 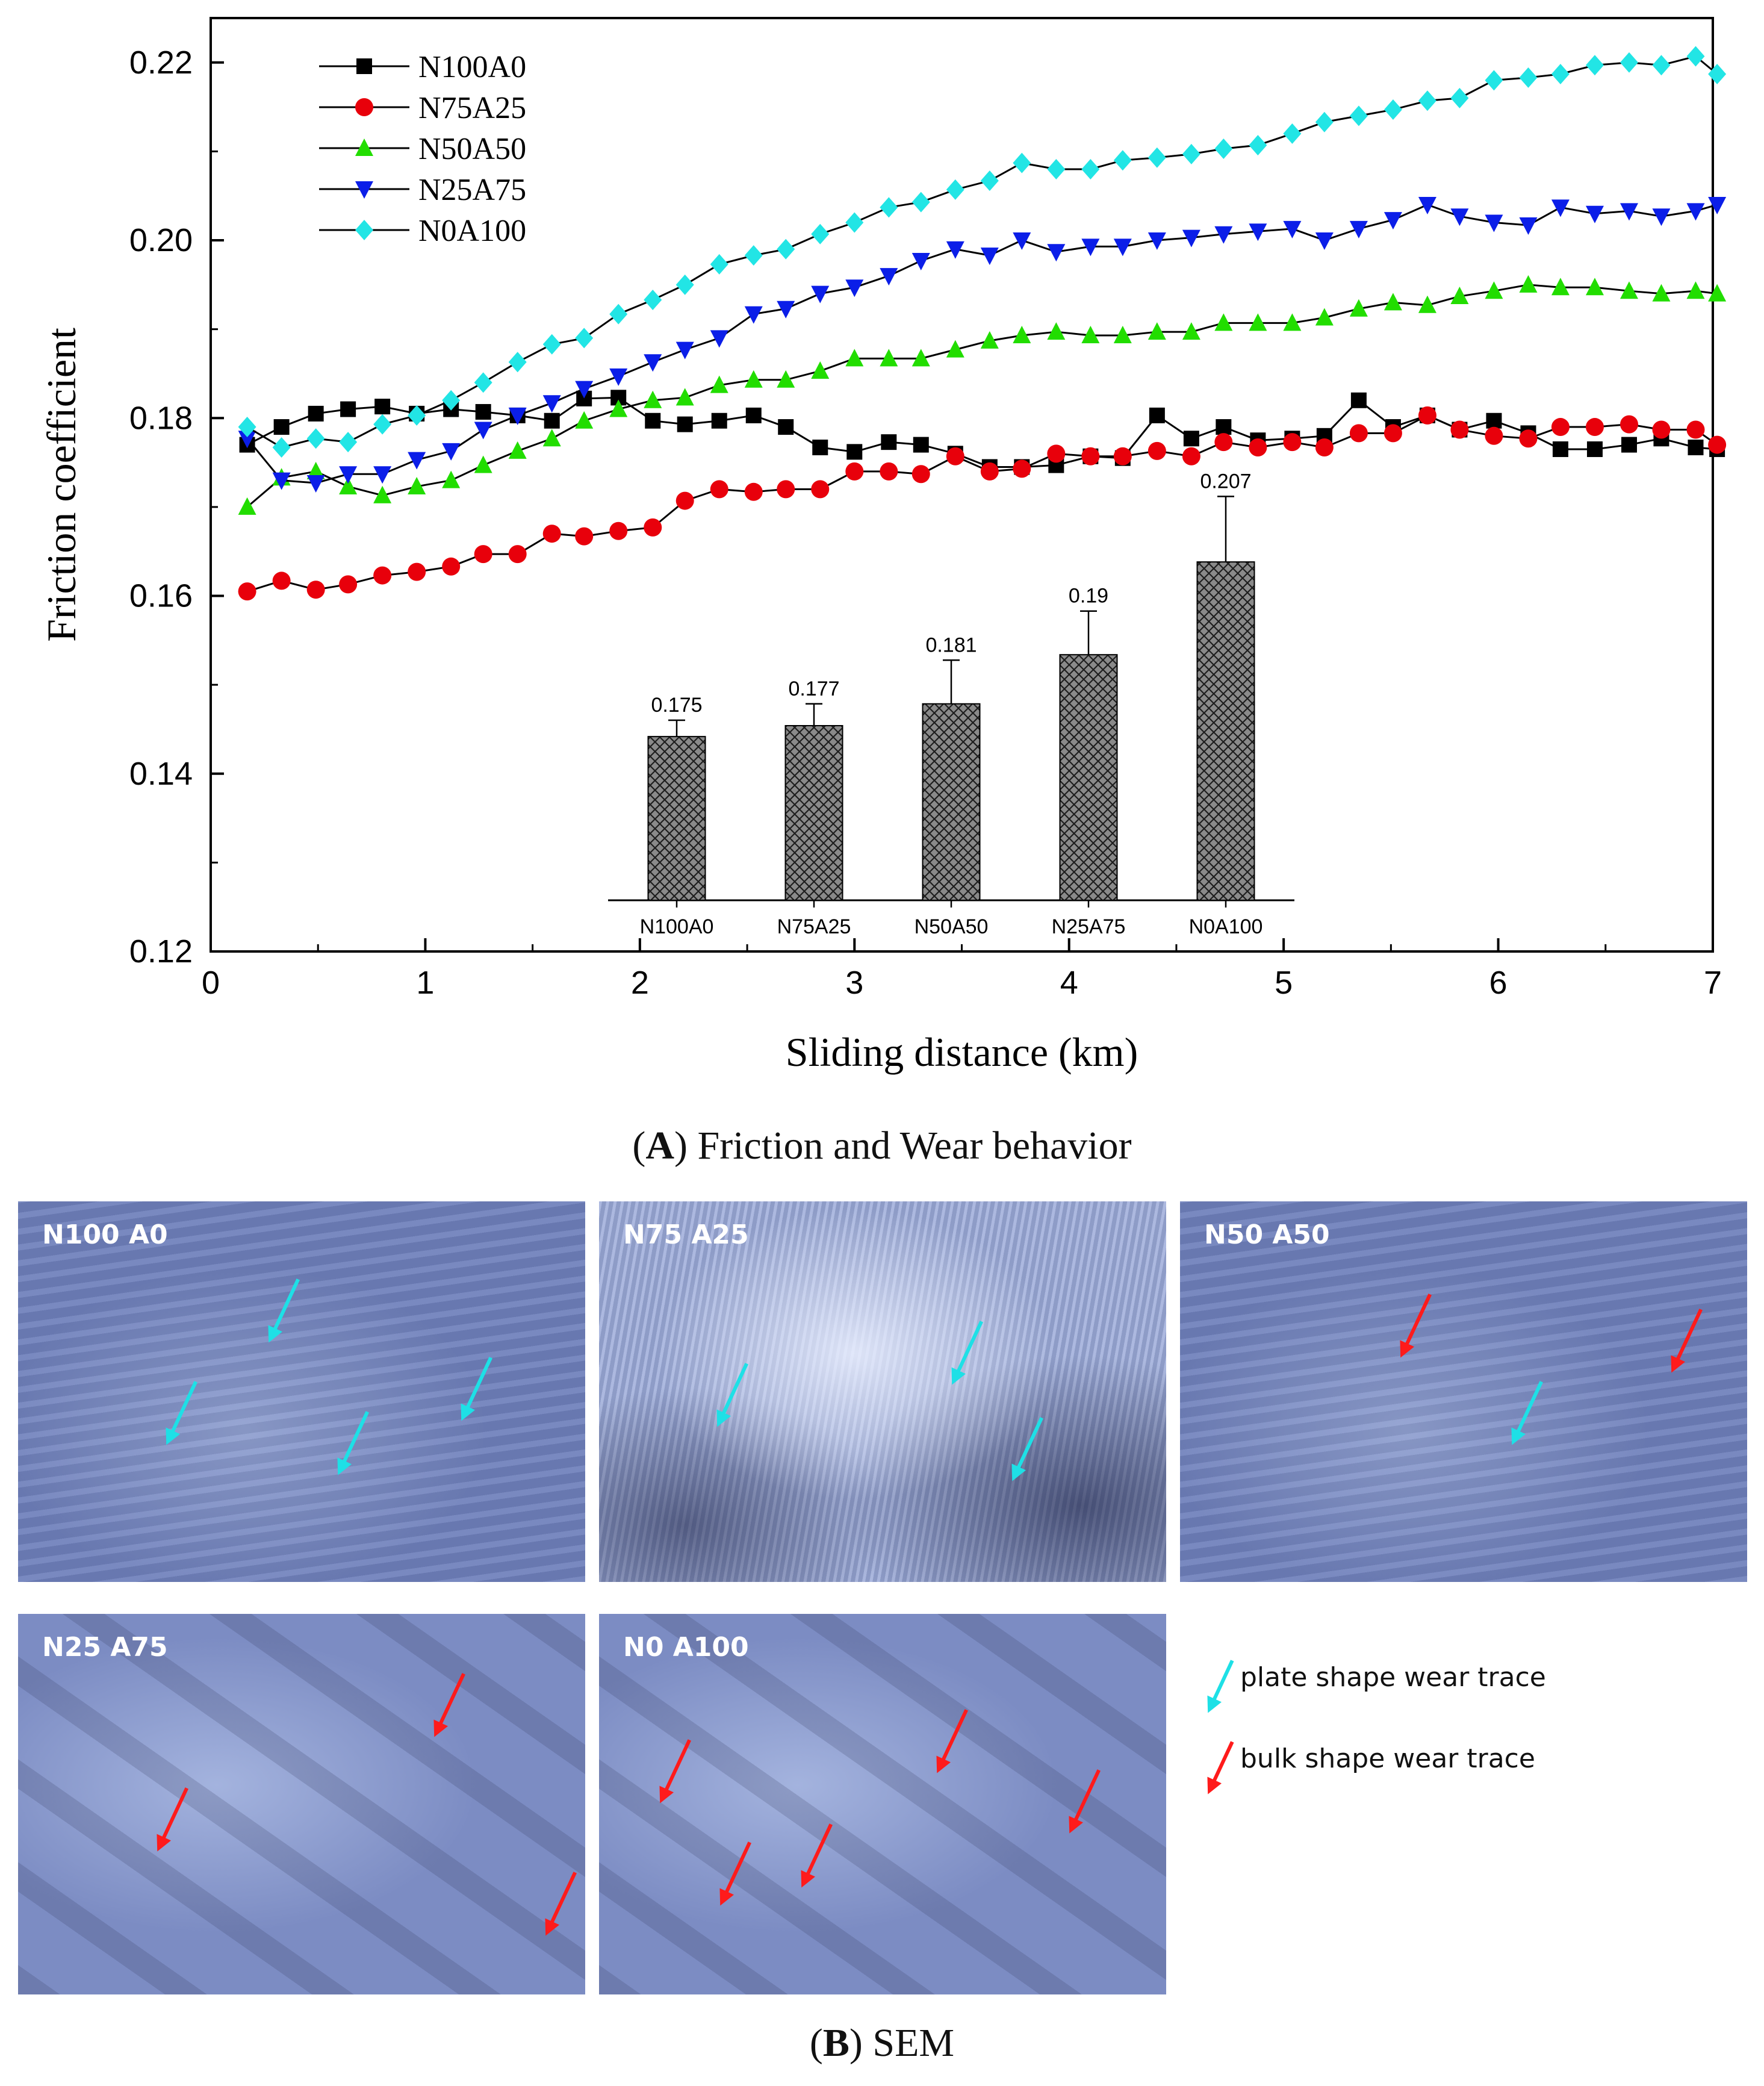 What do you see at coordinates (914, 1146) in the screenshot?
I see `caption-a-text: Friction and Wear behavior` at bounding box center [914, 1146].